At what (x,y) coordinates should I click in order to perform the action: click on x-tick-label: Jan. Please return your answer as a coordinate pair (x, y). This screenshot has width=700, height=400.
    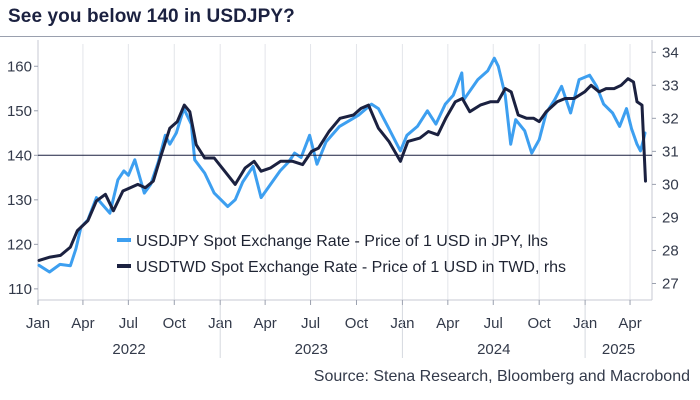
    Looking at the image, I should click on (38, 323).